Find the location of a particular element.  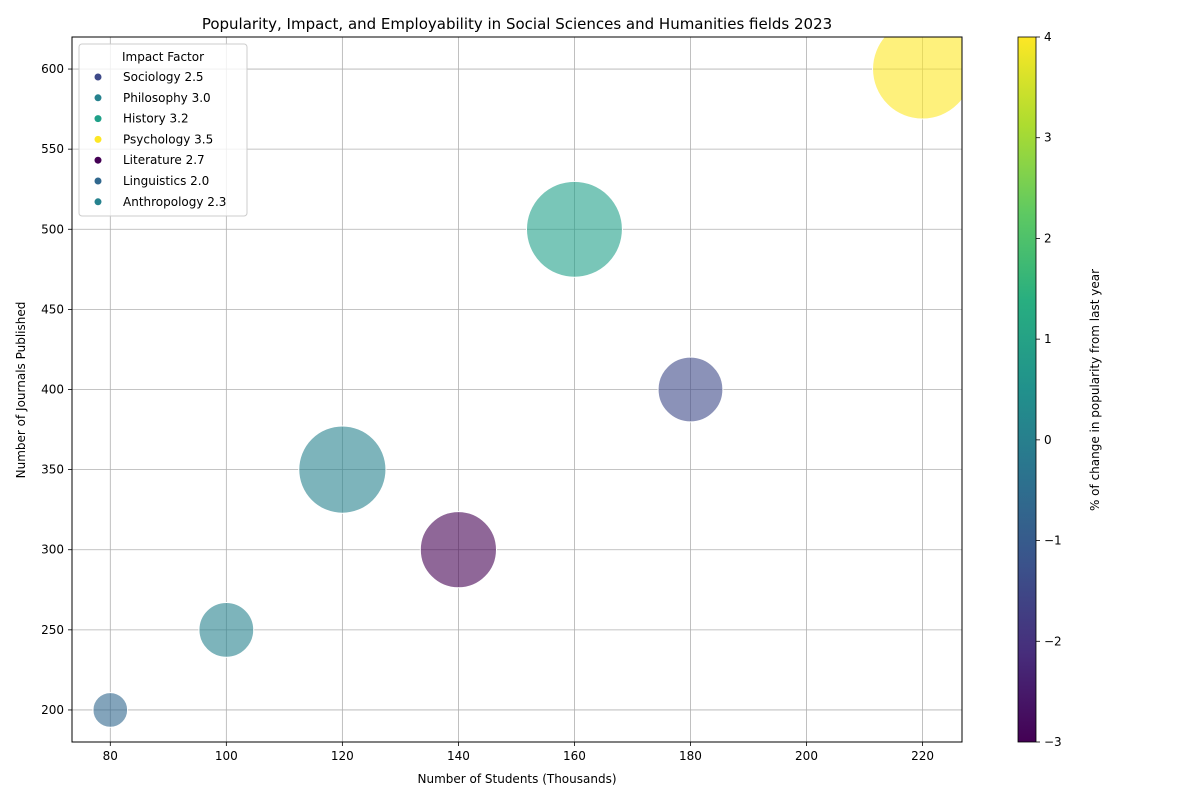

colorbar-tick-label: 1 is located at coordinates (1048, 339).